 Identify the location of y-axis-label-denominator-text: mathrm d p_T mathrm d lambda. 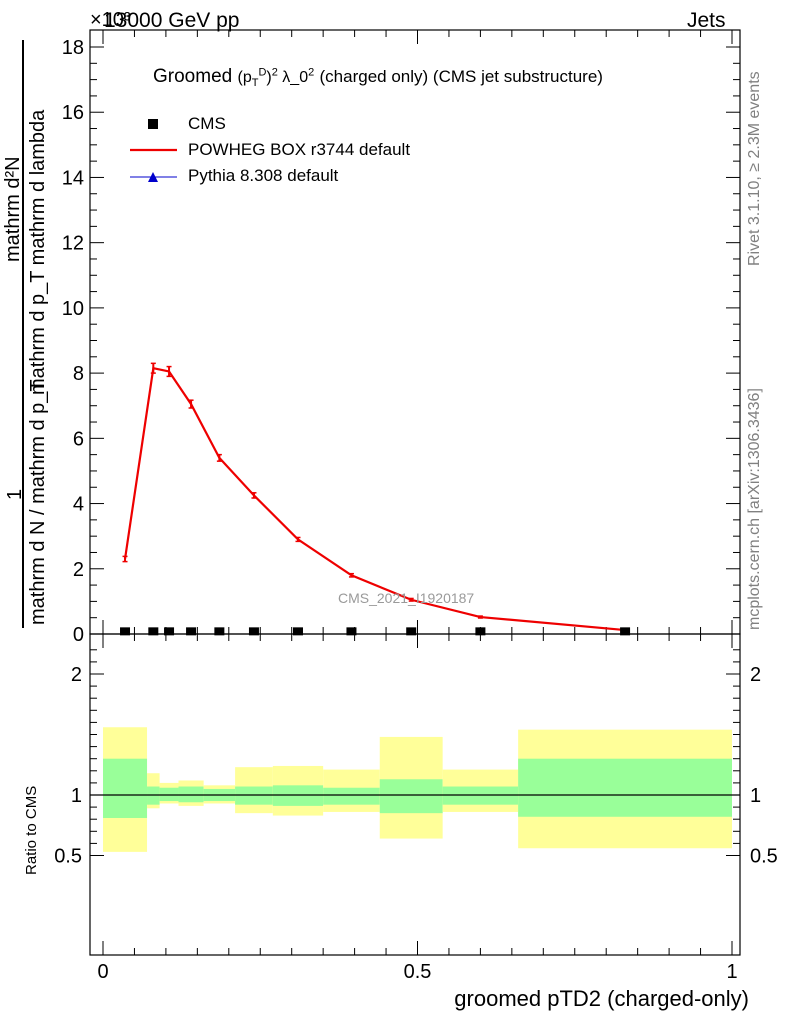
(38, 252).